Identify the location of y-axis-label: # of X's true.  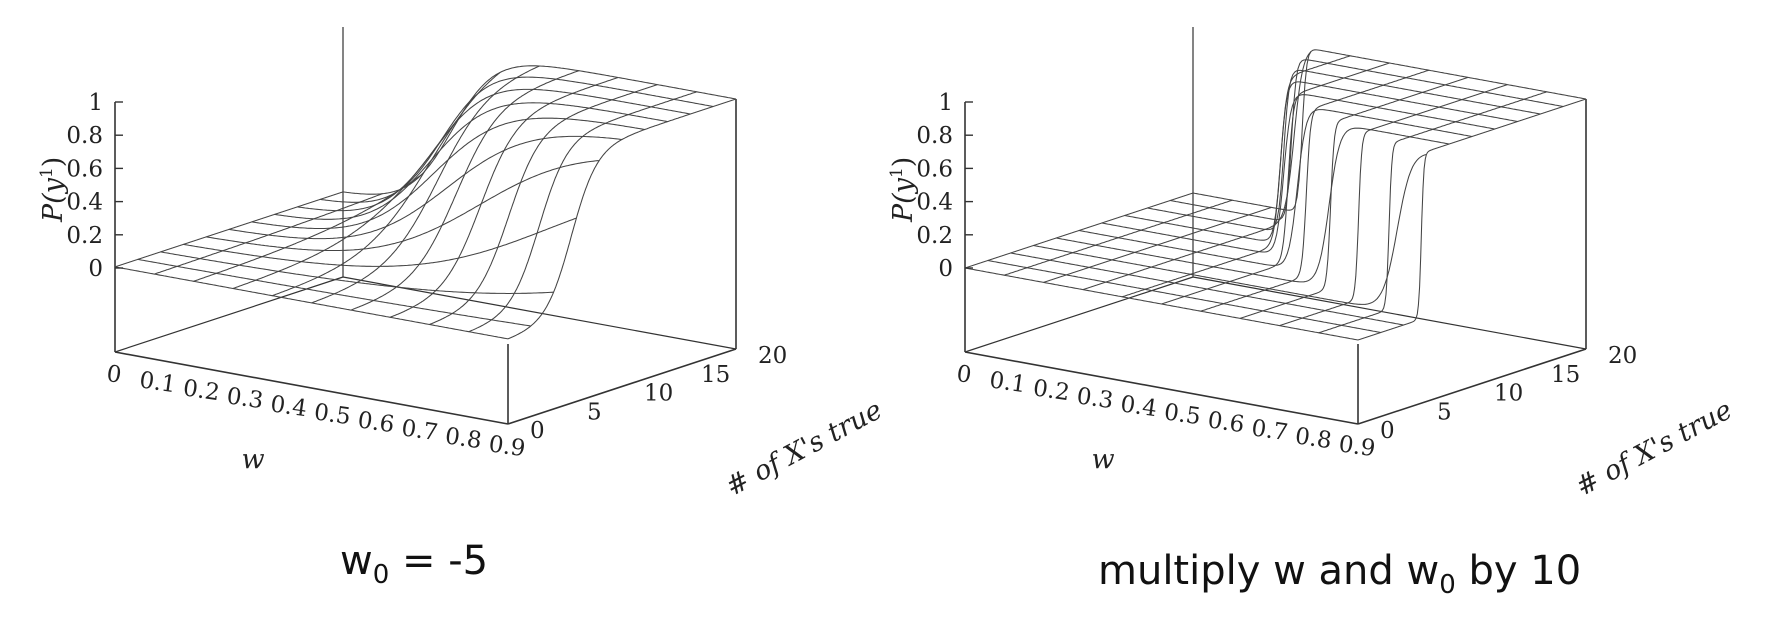
(1650, 448).